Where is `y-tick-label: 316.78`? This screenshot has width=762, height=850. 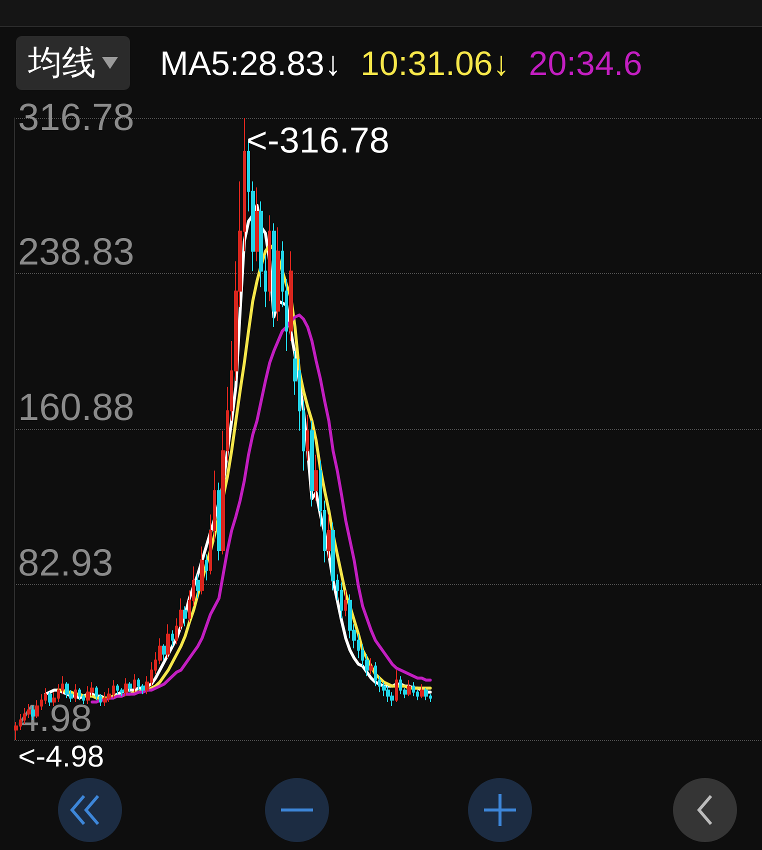 y-tick-label: 316.78 is located at coordinates (76, 118).